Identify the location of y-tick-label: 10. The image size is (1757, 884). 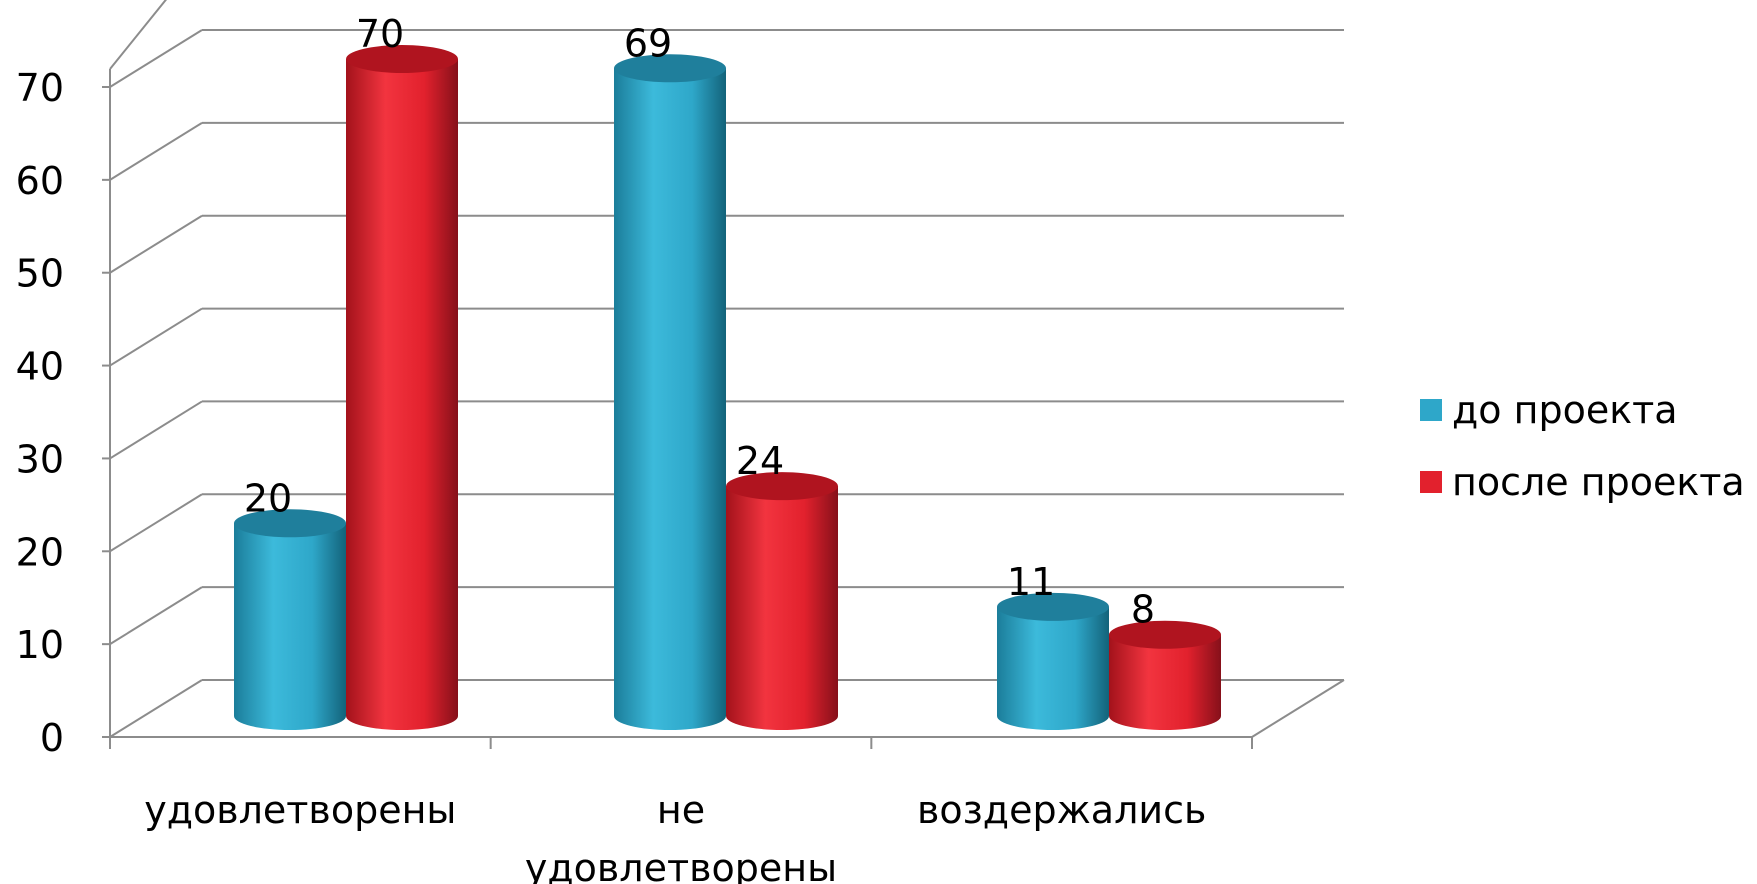
(40, 645).